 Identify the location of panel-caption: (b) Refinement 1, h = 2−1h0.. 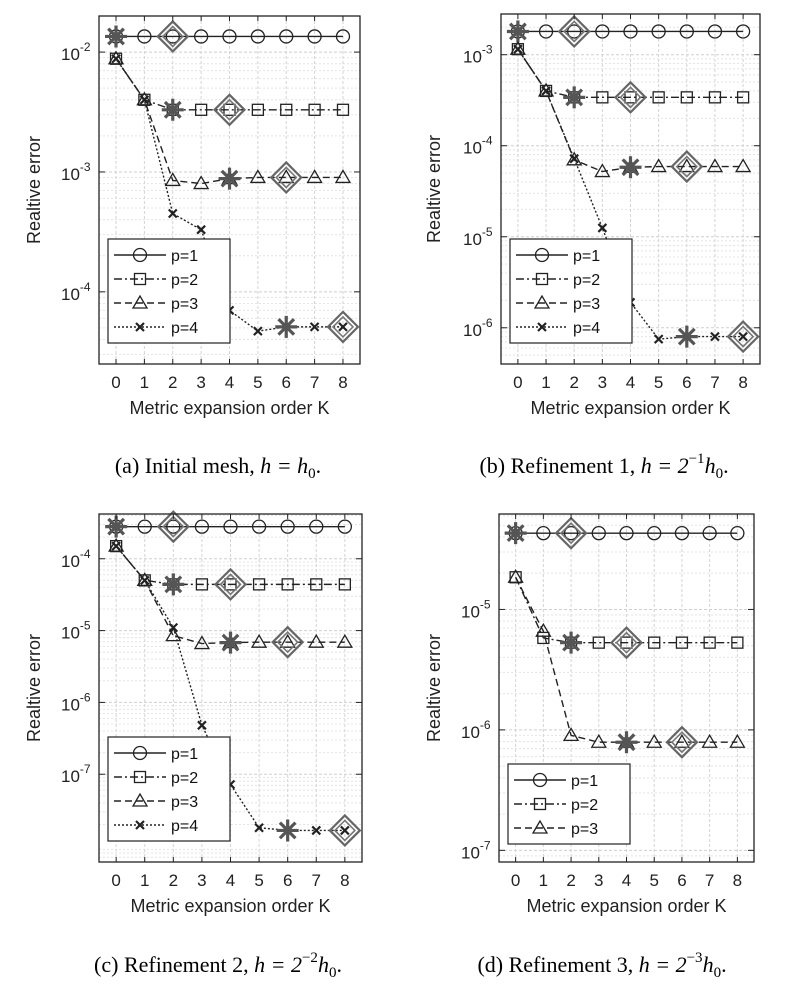
(603, 466).